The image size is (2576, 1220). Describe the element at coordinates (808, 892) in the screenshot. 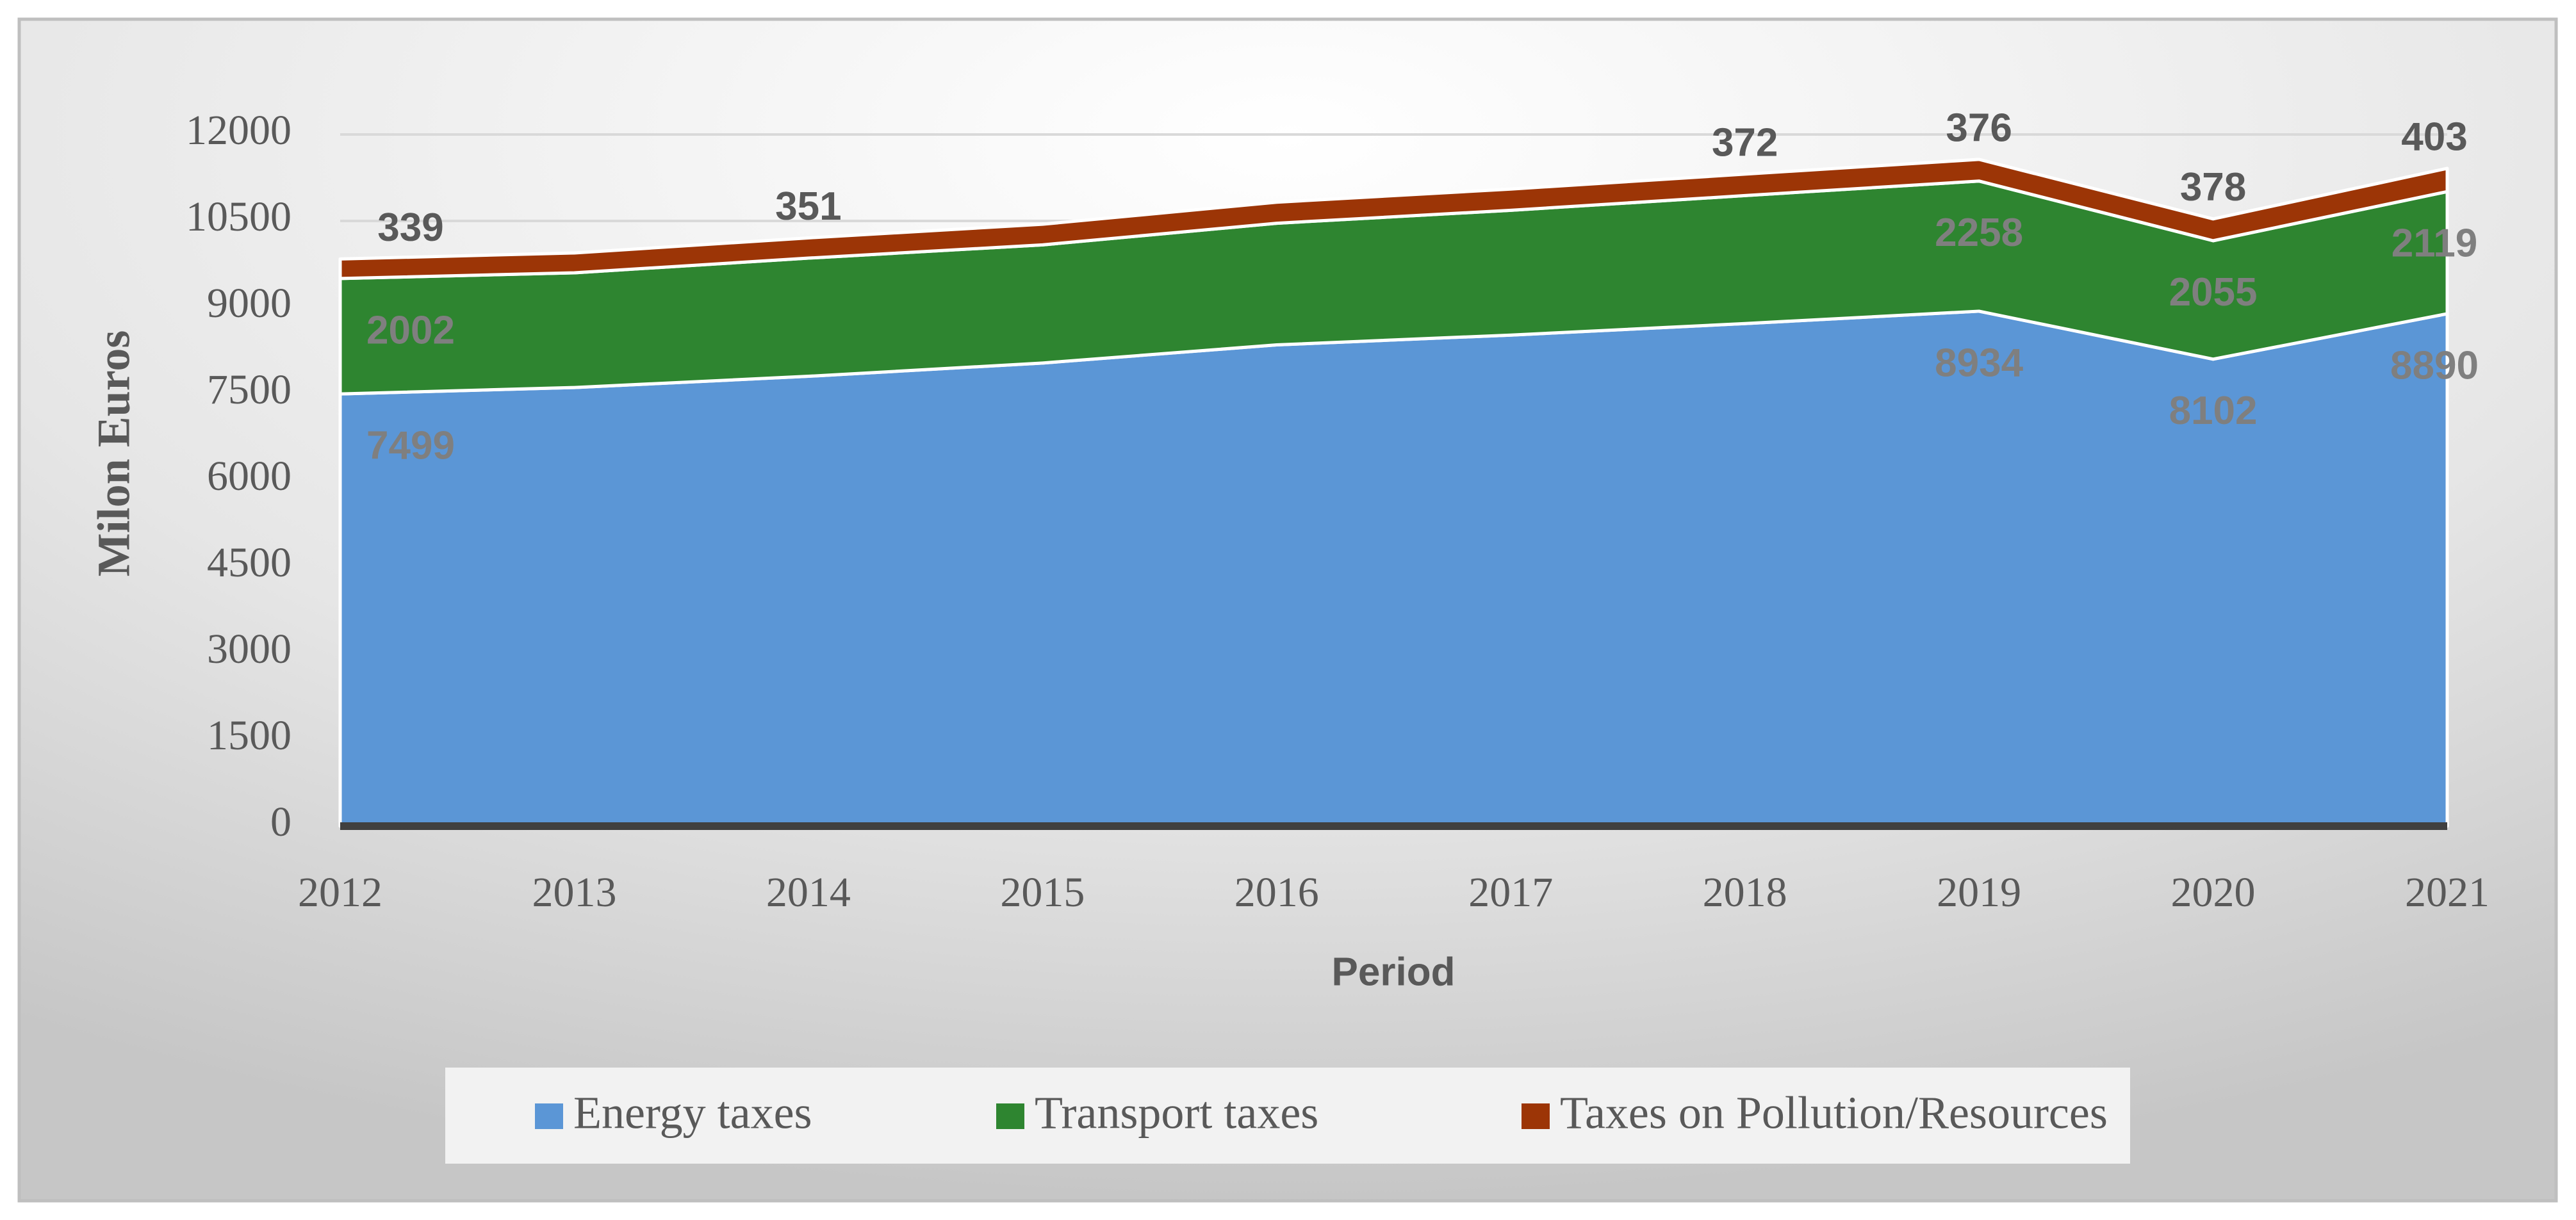

I see `x-tick-label: 2014` at that location.